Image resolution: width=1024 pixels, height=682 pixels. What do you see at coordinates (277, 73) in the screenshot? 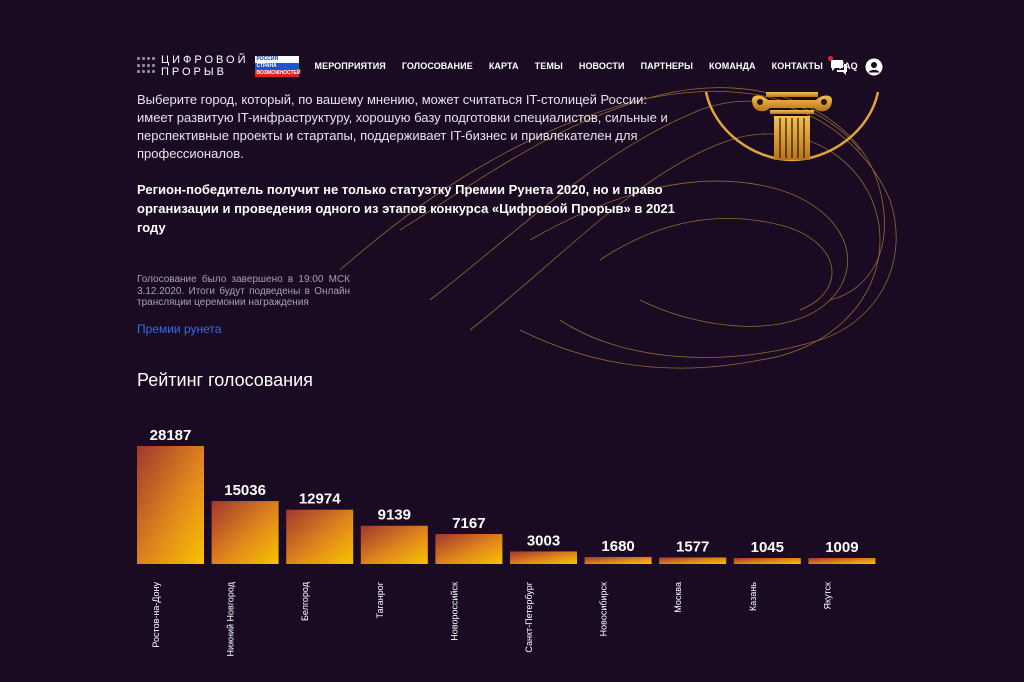
I see `badge-line-3: ВОЗМОЖНОСТЕЙ` at bounding box center [277, 73].